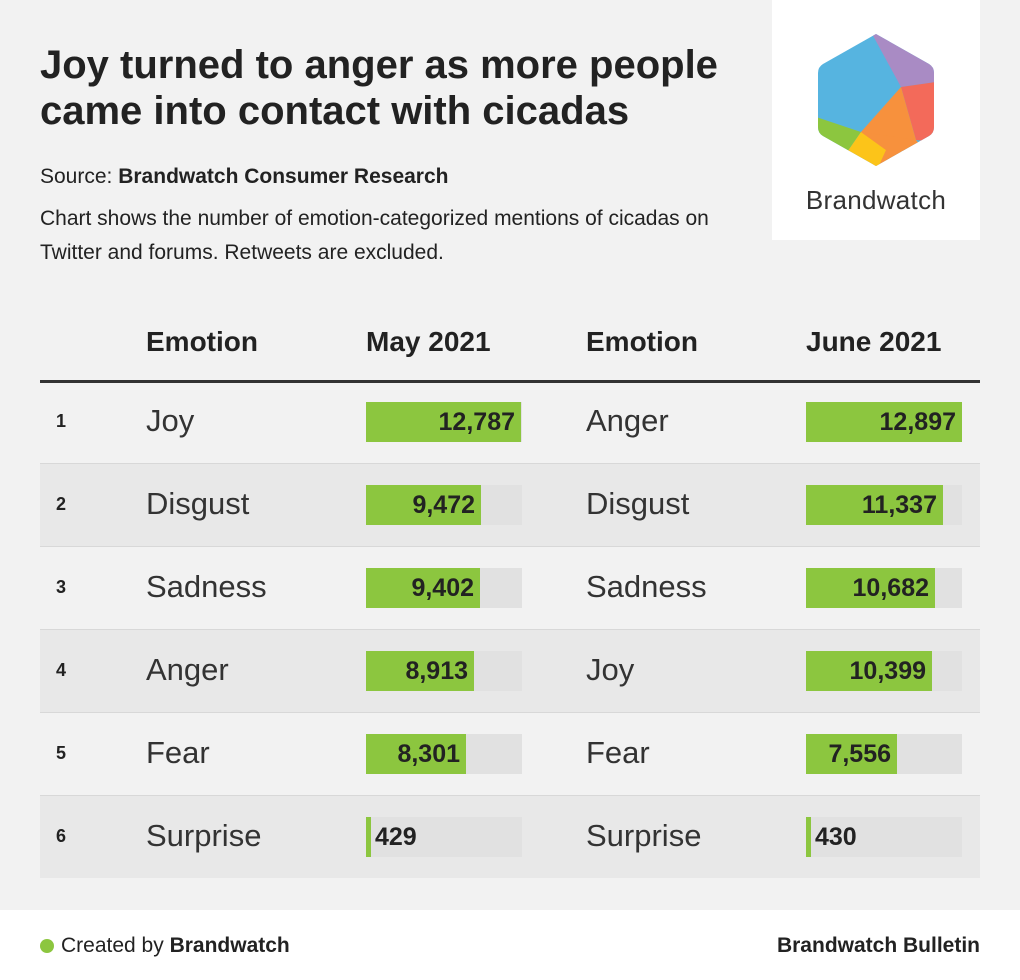 Image resolution: width=1020 pixels, height=980 pixels. I want to click on may-value-label: 12,787, so click(476, 422).